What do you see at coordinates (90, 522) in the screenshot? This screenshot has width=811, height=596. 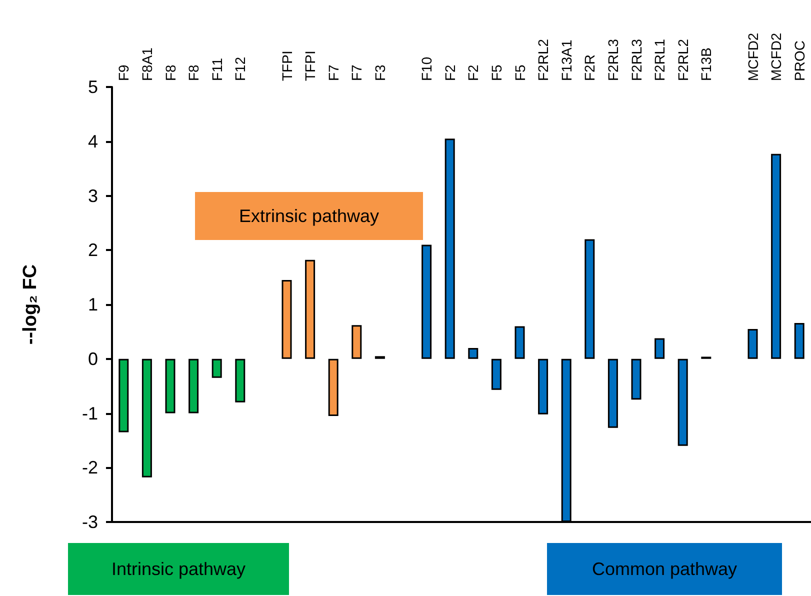 I see `y-tick-label: -3` at bounding box center [90, 522].